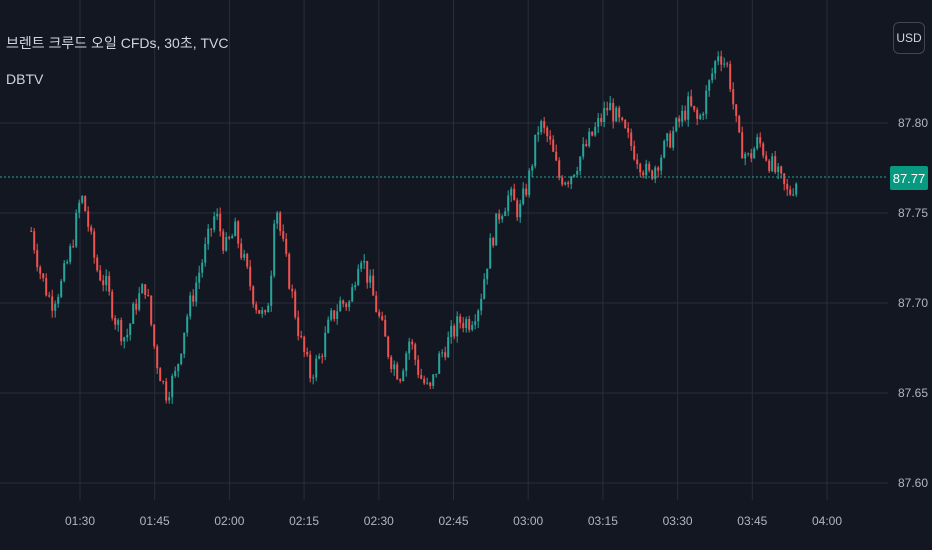 The width and height of the screenshot is (932, 550). Describe the element at coordinates (913, 303) in the screenshot. I see `price-axis: 87.80 87.75 87.70 87.65 87.60` at that location.